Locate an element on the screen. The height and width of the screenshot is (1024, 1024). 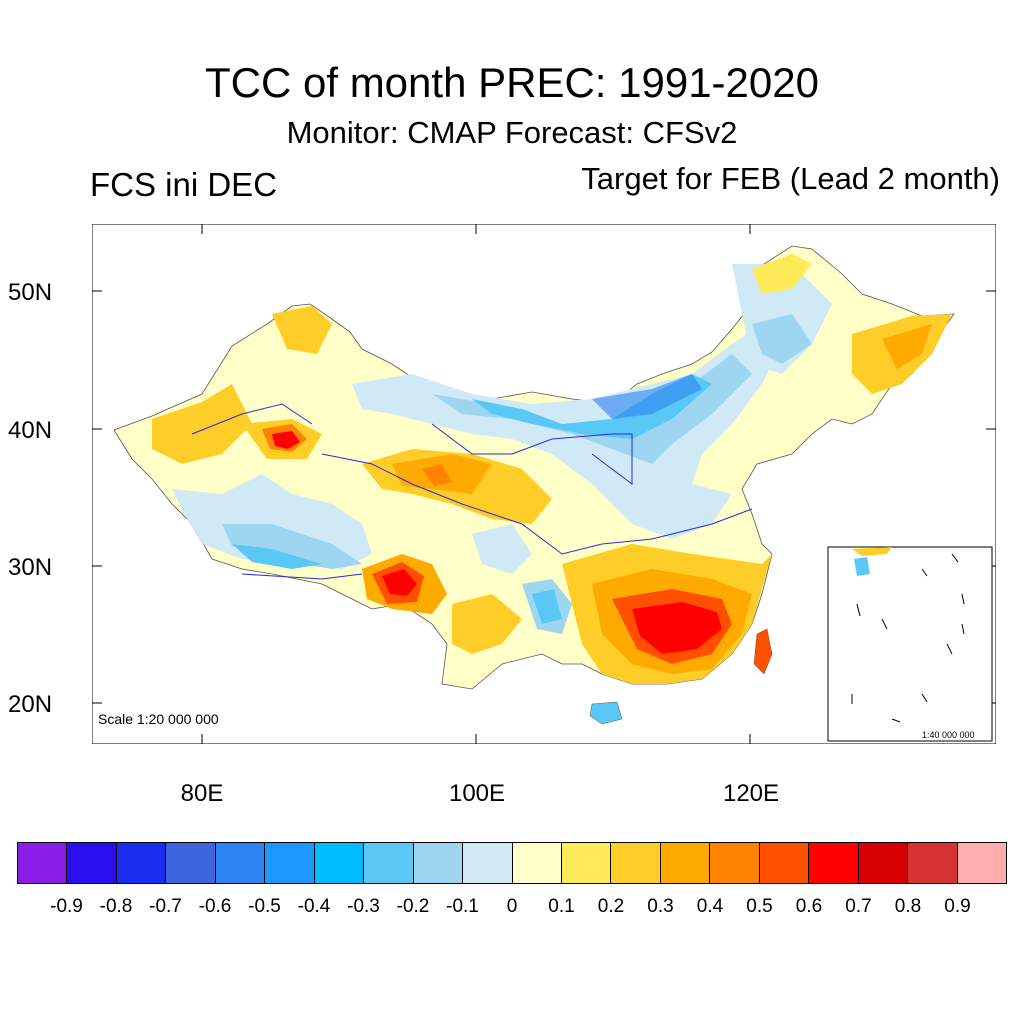
colorbar-tick-label: 0.5 is located at coordinates (759, 906).